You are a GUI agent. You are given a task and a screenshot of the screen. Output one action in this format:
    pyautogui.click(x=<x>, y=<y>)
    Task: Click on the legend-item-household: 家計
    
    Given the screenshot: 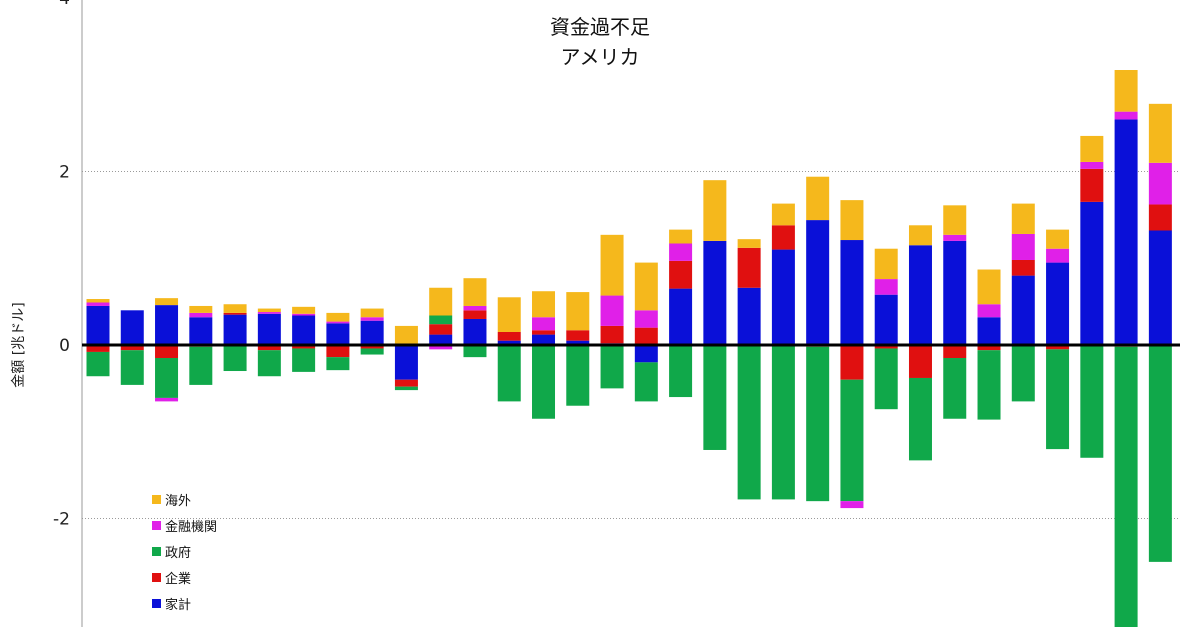 What is the action you would take?
    pyautogui.click(x=184, y=603)
    